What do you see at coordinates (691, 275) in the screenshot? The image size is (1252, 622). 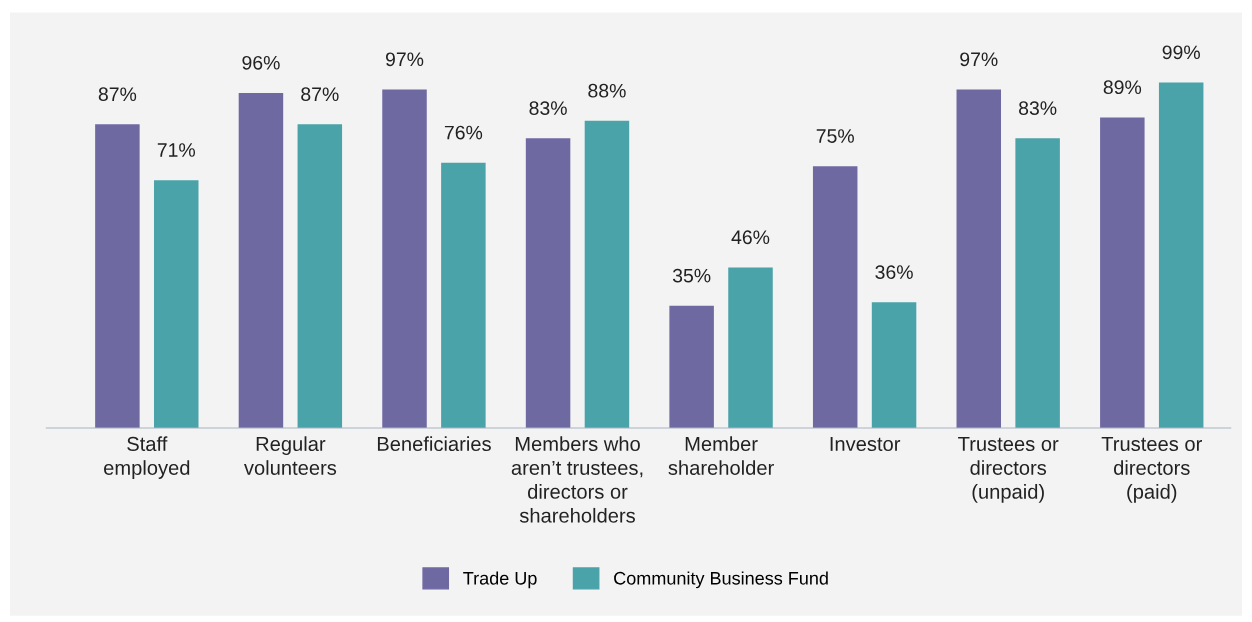 I see `data-label: 35%` at bounding box center [691, 275].